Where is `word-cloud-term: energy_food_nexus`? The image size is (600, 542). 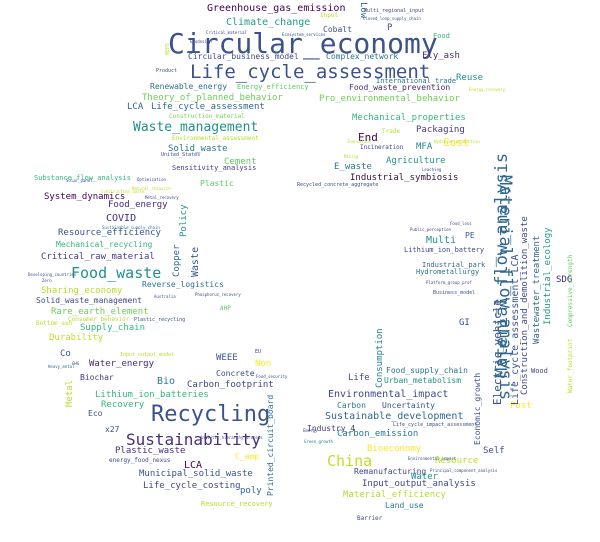 word-cloud-term: energy_food_nexus is located at coordinates (140, 460).